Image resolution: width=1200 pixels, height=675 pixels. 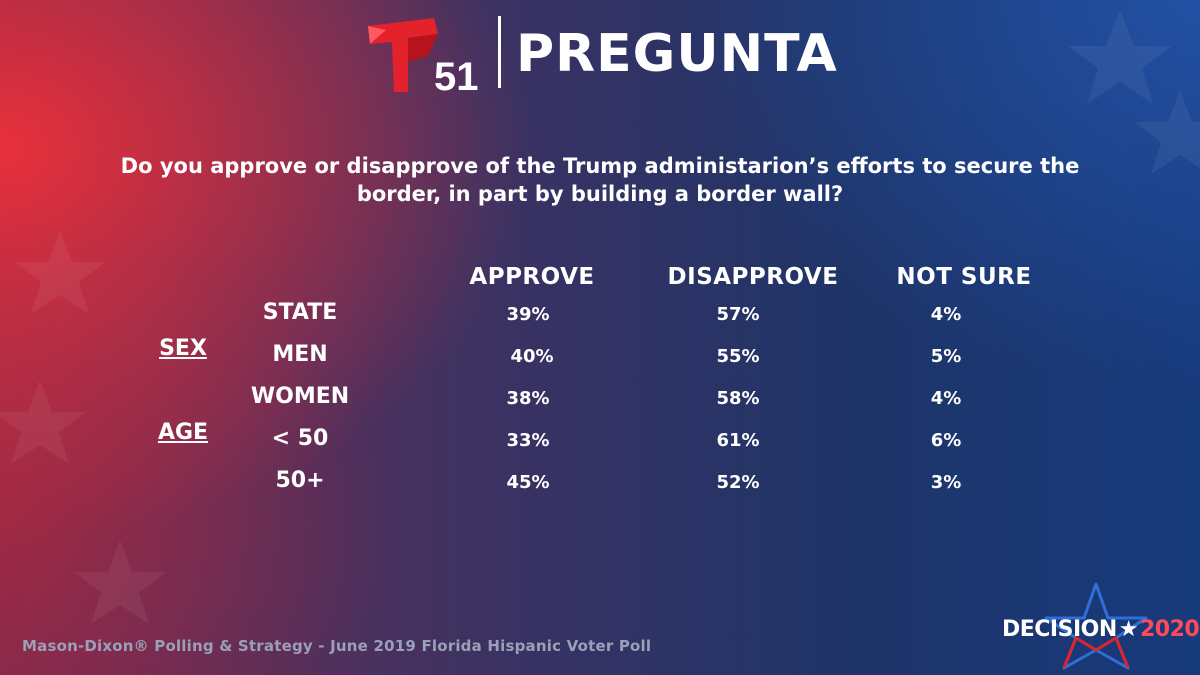 I want to click on badge-year: 2020, so click(x=1170, y=629).